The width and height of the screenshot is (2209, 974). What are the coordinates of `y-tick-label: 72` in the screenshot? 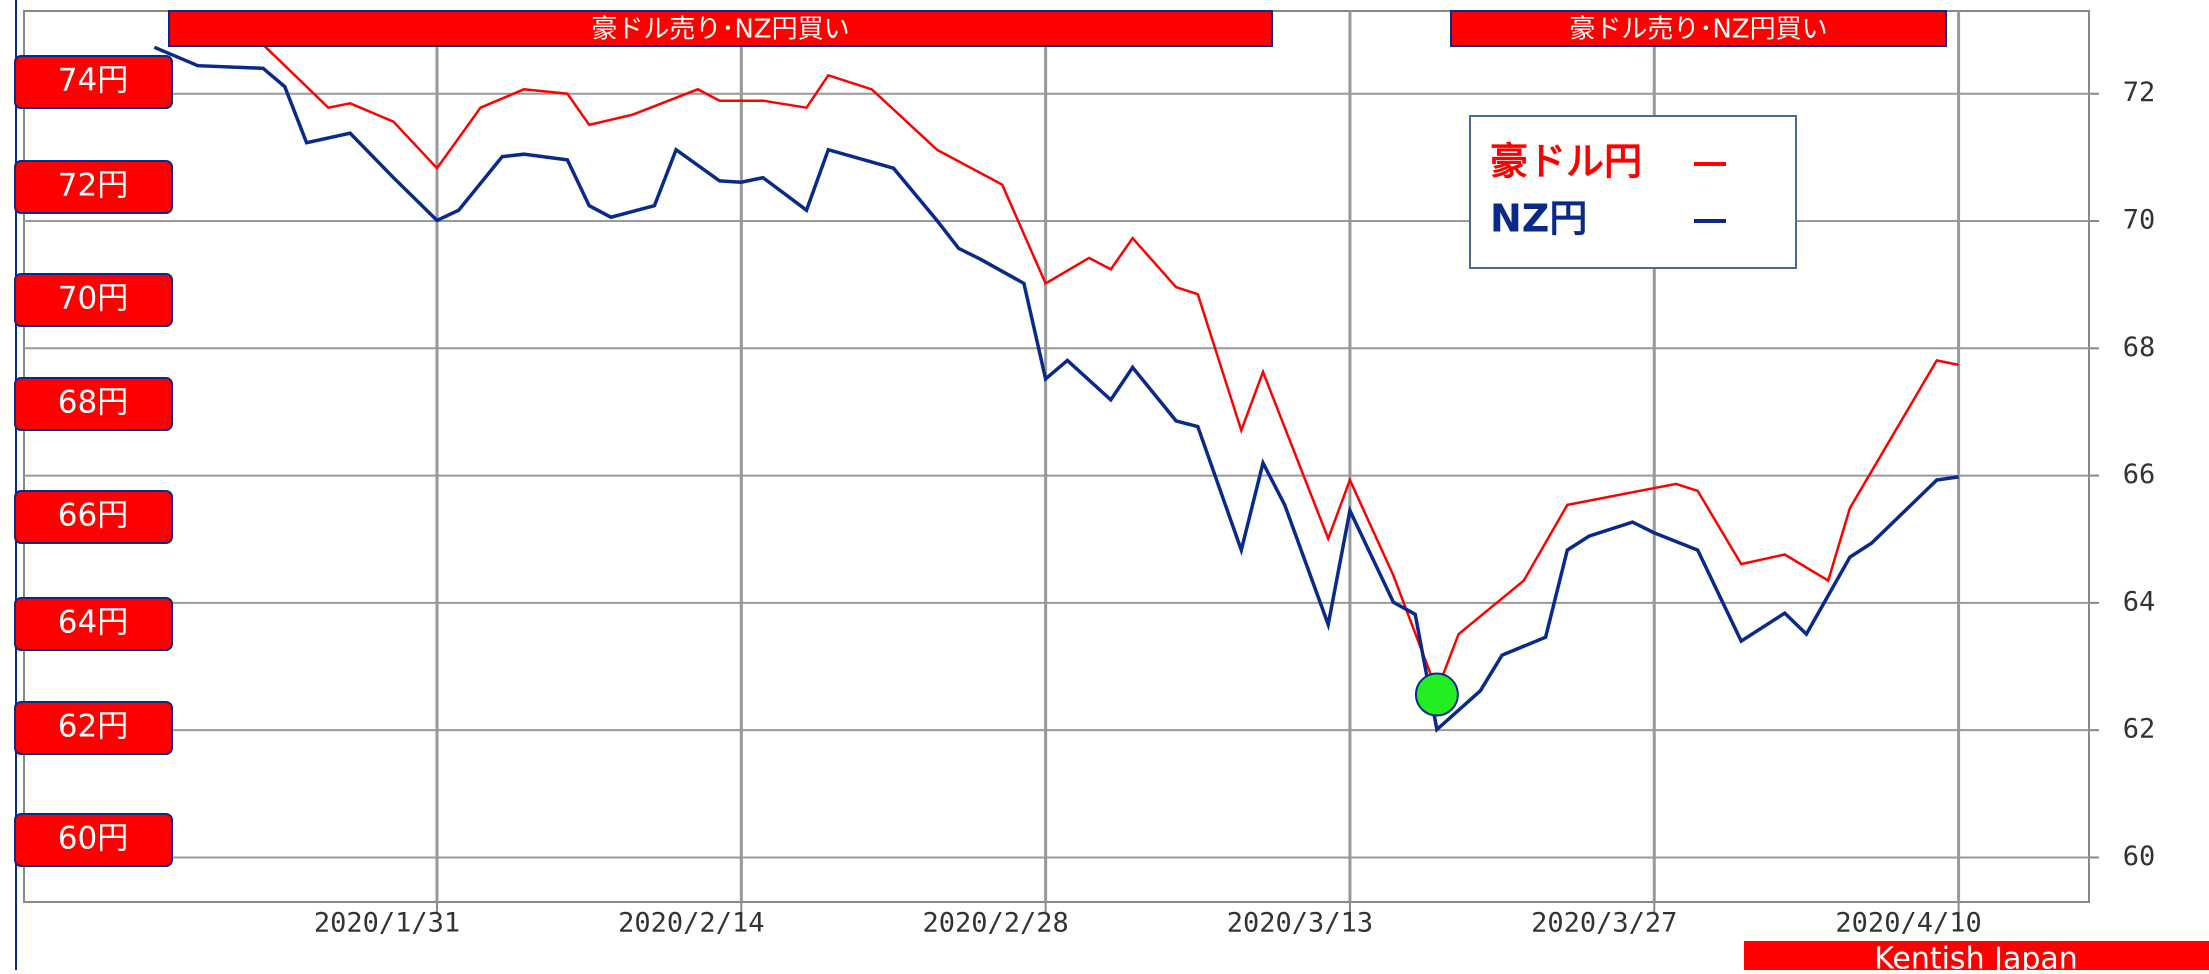 It's located at (2139, 92).